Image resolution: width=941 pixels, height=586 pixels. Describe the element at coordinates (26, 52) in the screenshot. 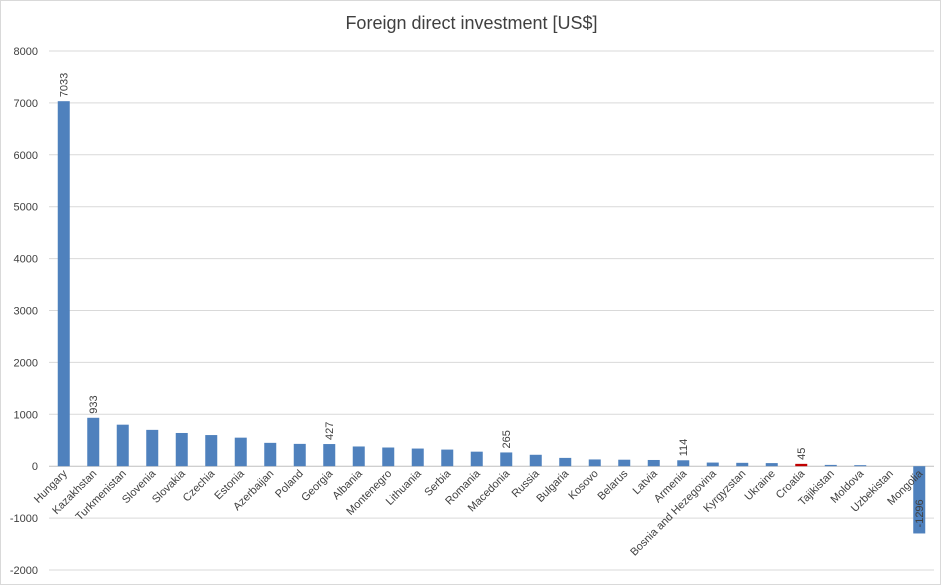

I see `y-tick-label: 8000` at that location.